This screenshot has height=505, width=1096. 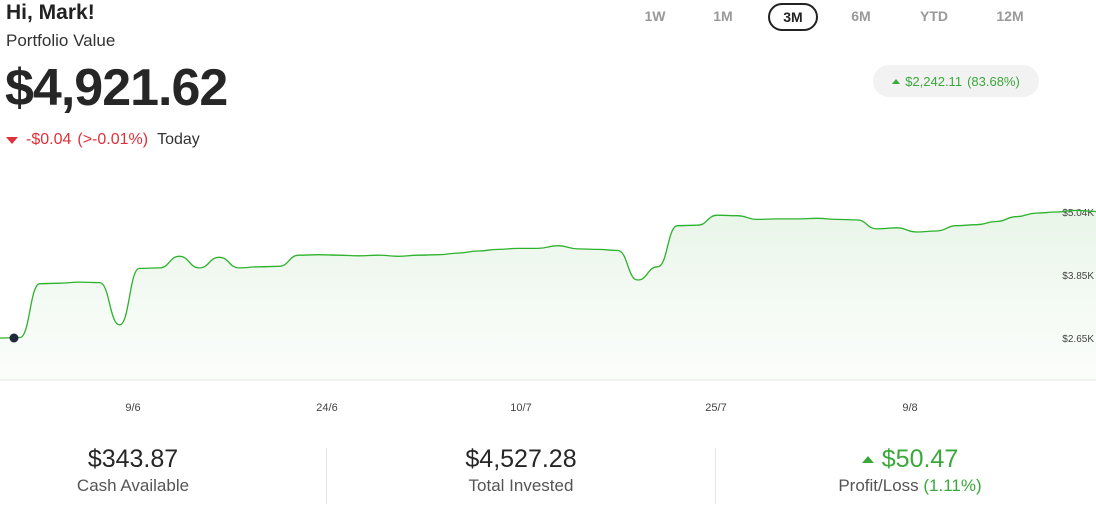 I want to click on today-change: -$0.04 (>-0.01%) Today, so click(x=103, y=140).